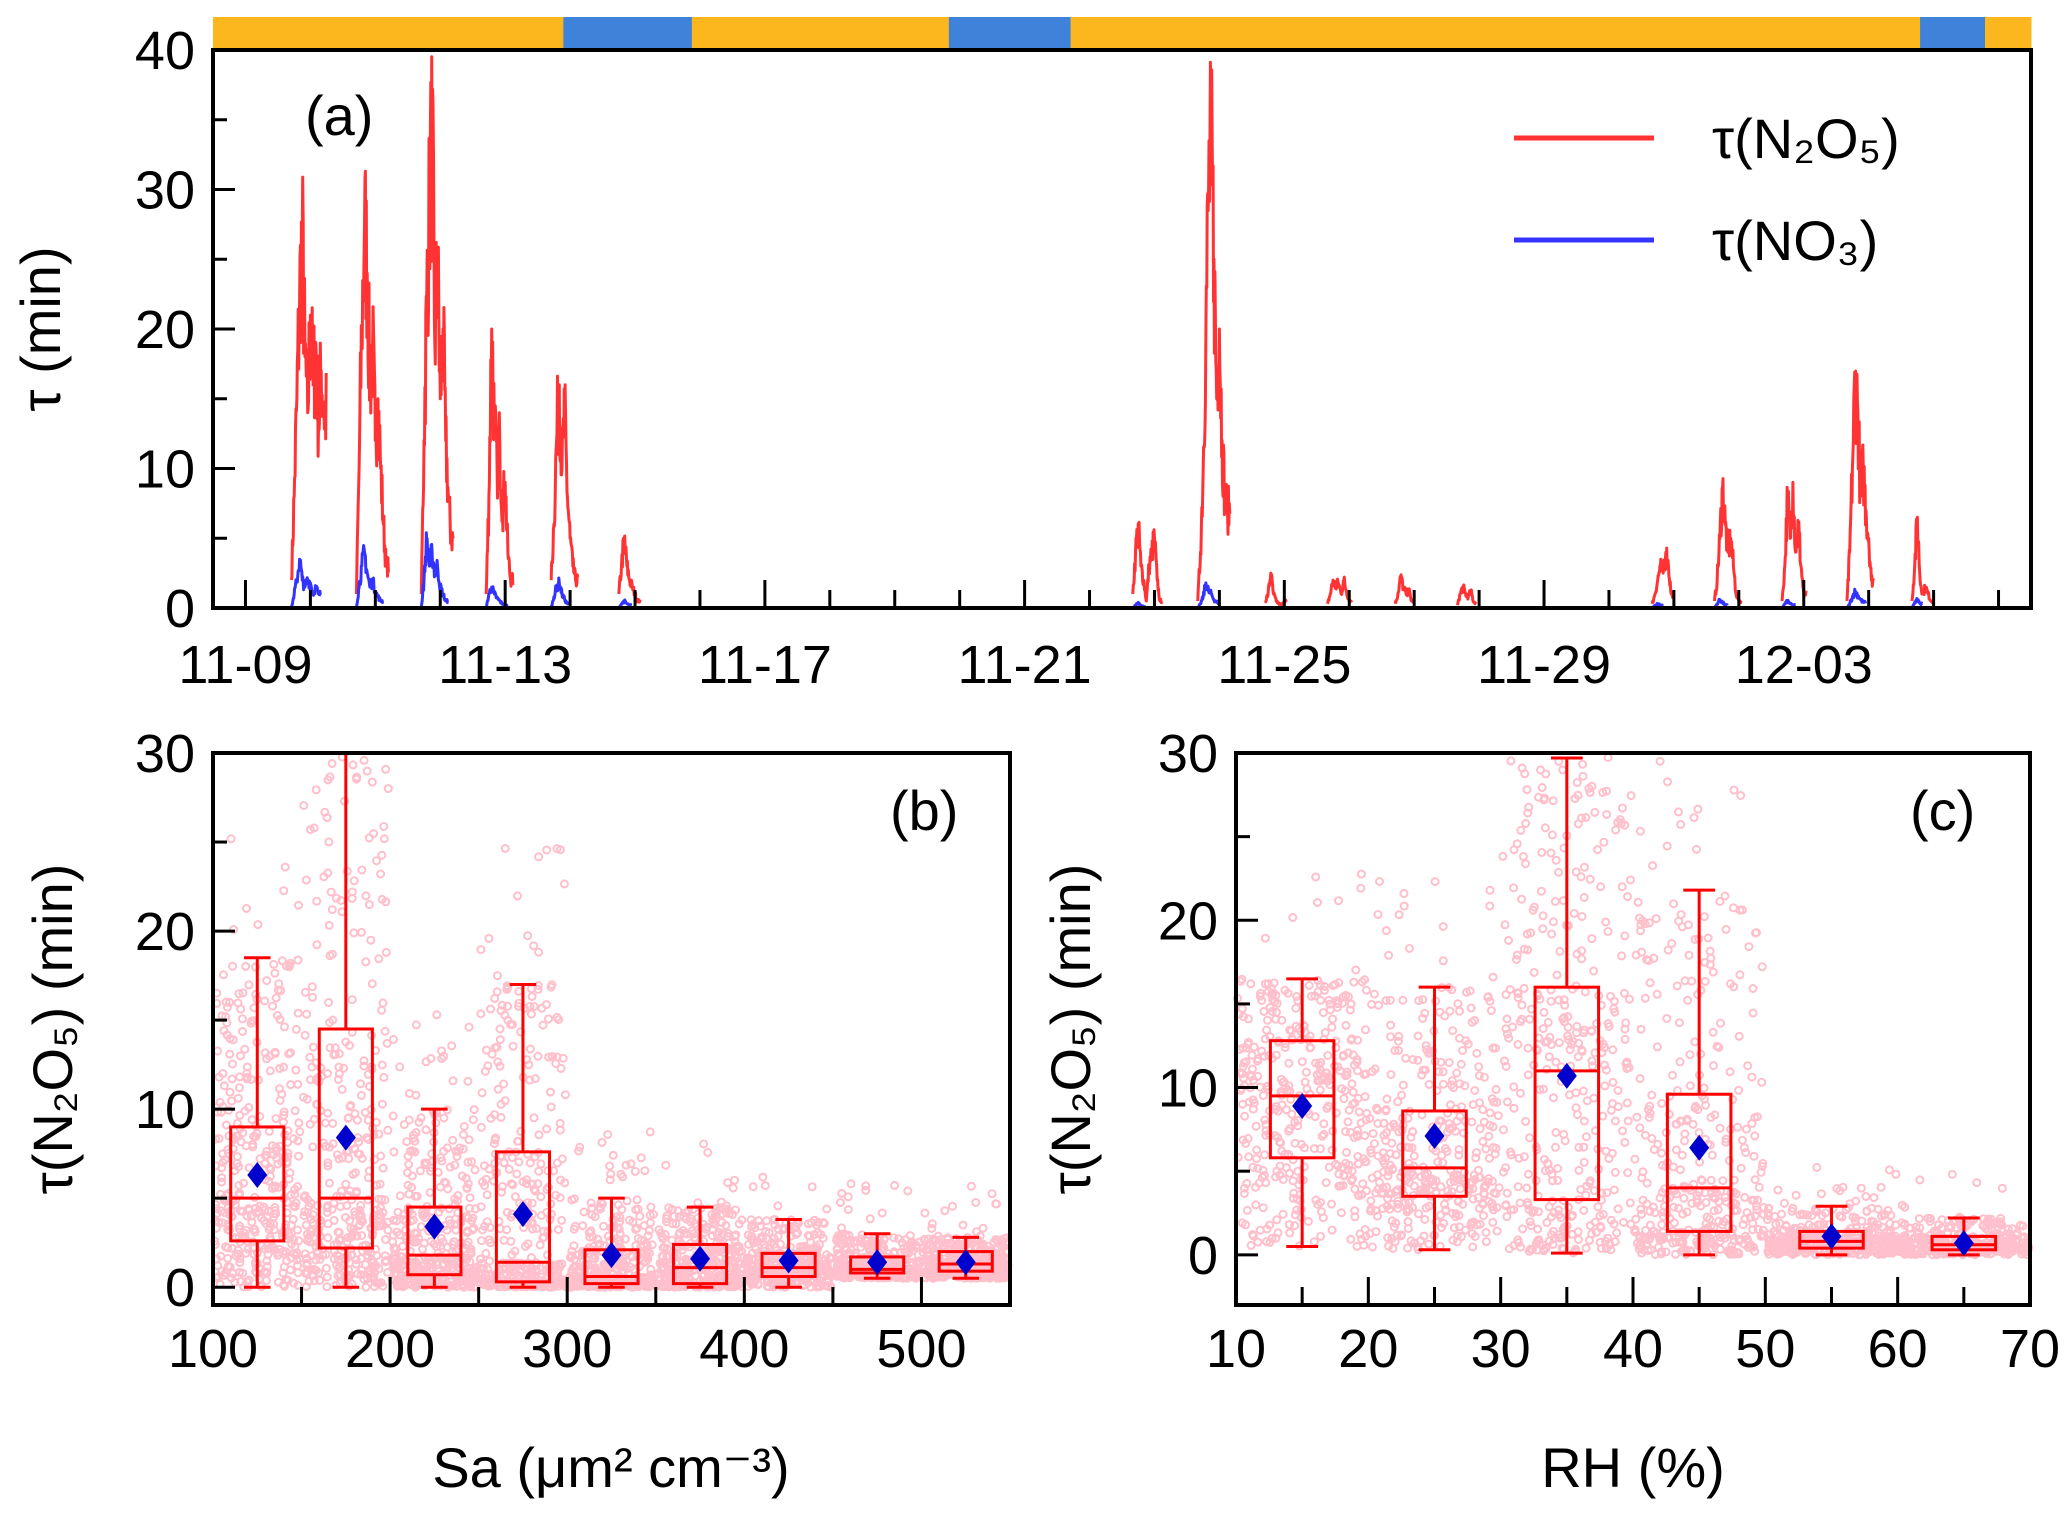 This screenshot has width=2067, height=1517. I want to click on band-segment-orange, so click(820, 33).